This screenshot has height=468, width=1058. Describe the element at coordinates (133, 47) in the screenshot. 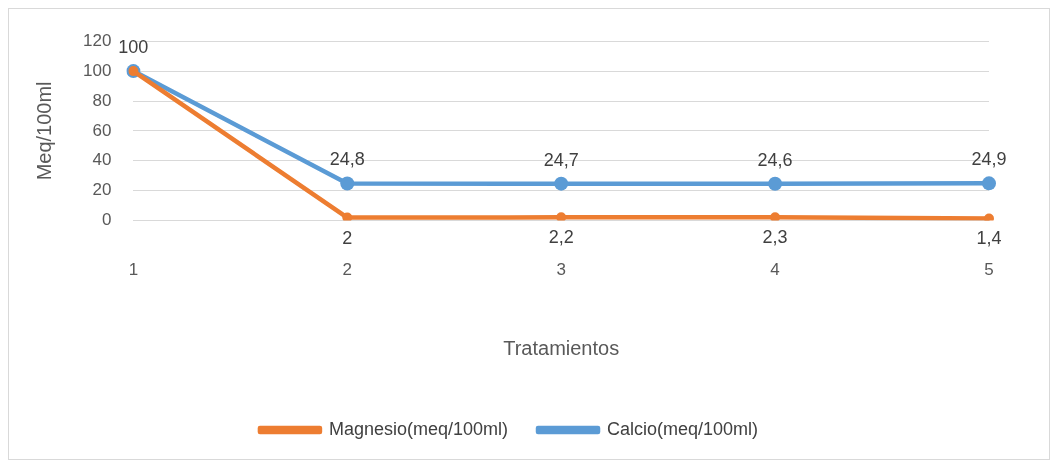

I see `data-label: 100` at that location.